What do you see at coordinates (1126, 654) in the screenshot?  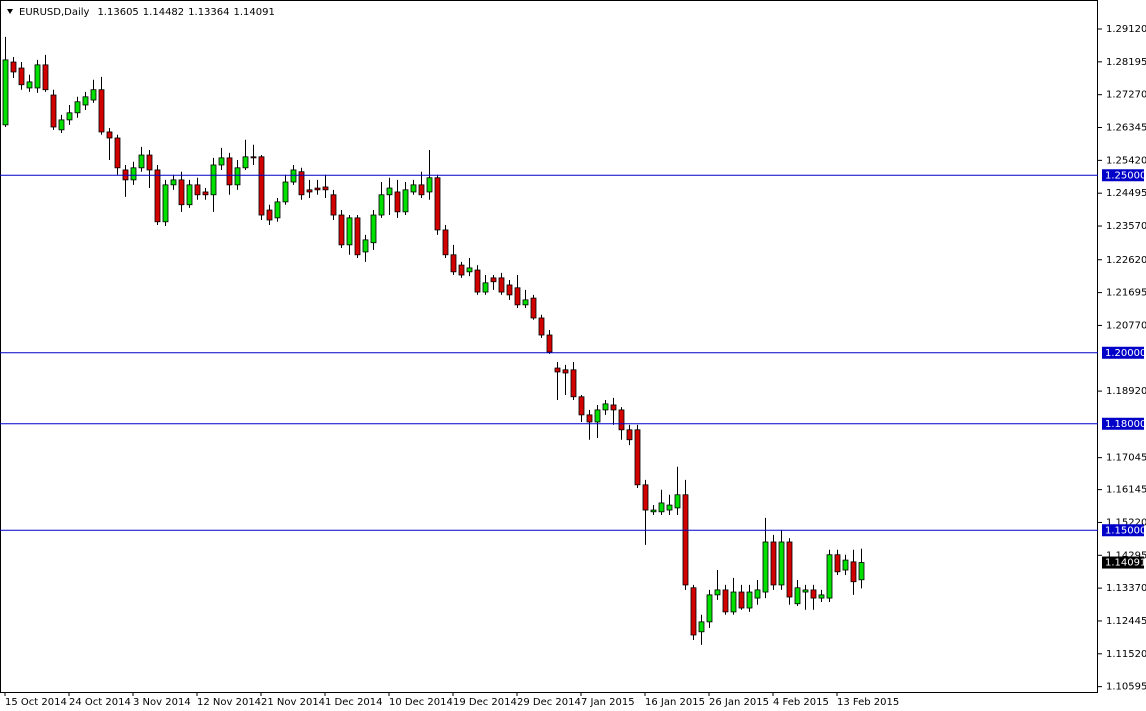 I see `y-tick-label: 1.11520` at bounding box center [1126, 654].